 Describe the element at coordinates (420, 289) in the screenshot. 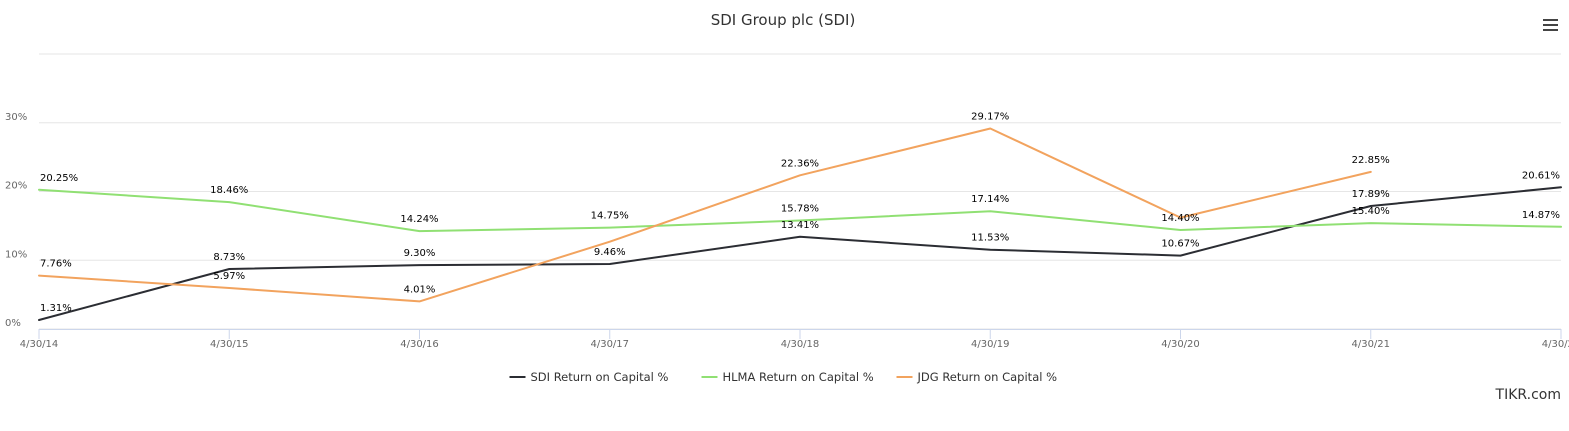

I see `data-label: 4.01%` at that location.